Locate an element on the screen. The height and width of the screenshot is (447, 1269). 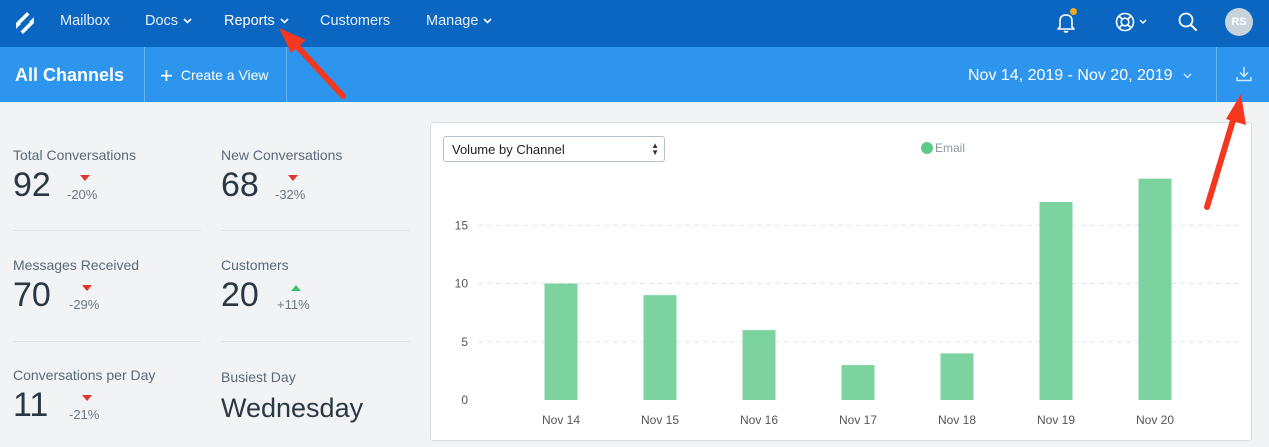
helpscout-logo-icon is located at coordinates (25, 23).